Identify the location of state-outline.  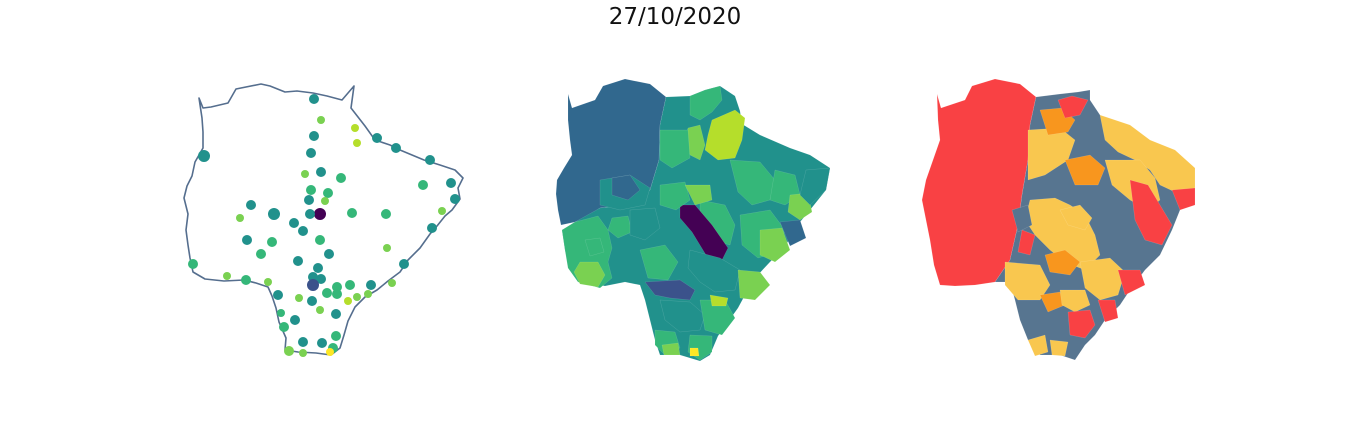
(323, 219).